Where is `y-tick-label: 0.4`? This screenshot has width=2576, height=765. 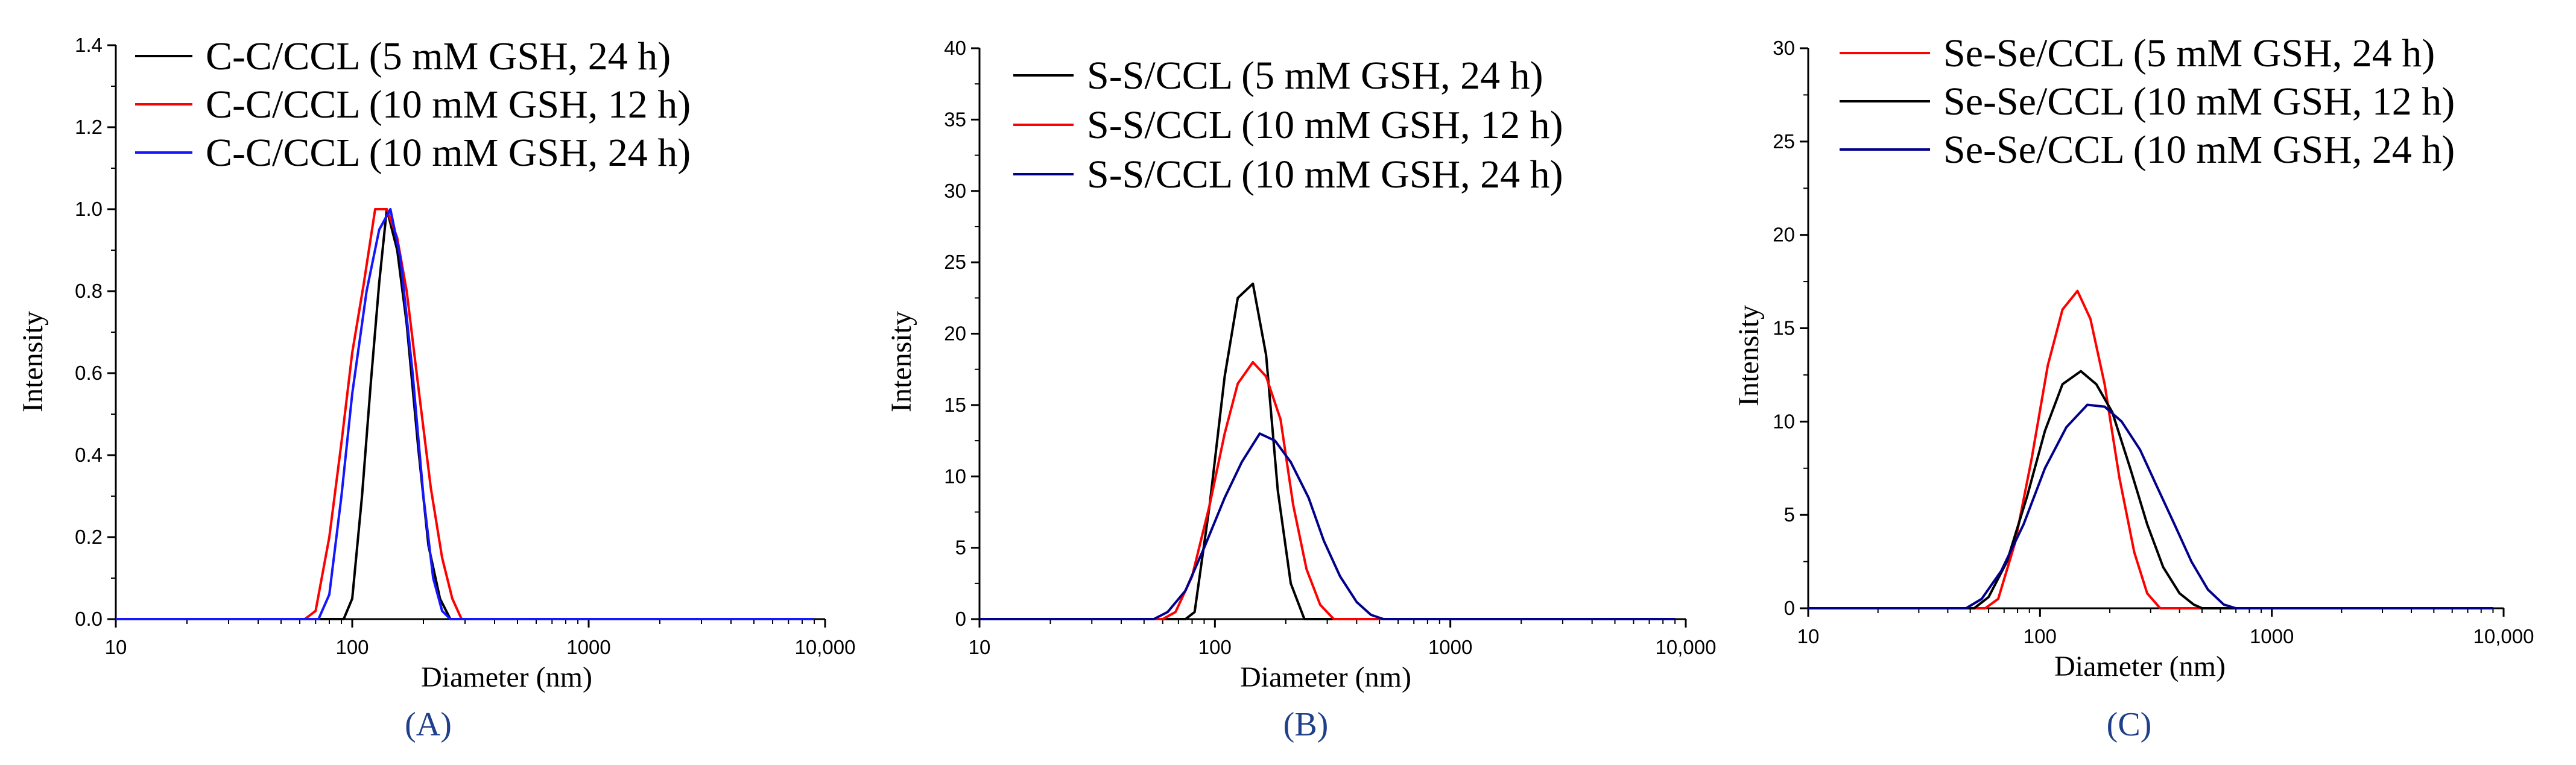
y-tick-label: 0.4 is located at coordinates (89, 455).